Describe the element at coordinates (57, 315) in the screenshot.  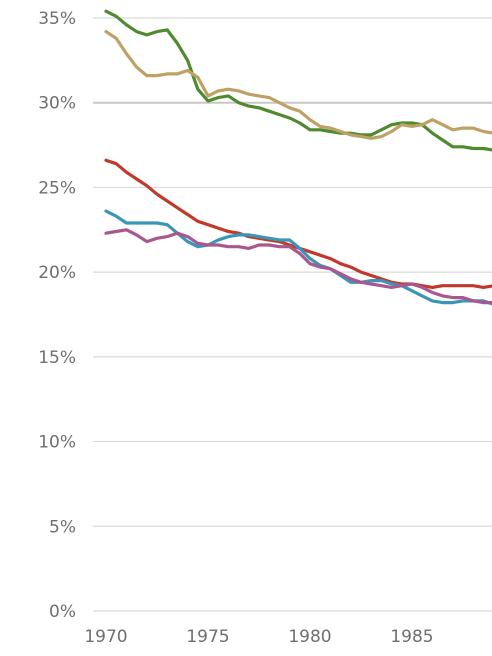
I see `y-axis-ticks: 0% 5% 10% 15% 20% 25% 30% 35%` at that location.